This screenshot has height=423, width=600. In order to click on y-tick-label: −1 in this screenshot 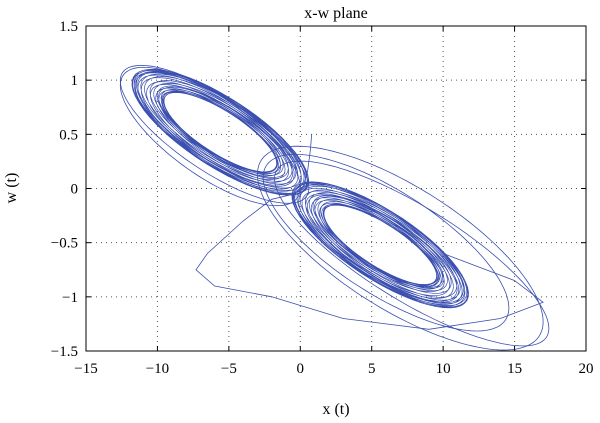, I will do `click(70, 298)`.